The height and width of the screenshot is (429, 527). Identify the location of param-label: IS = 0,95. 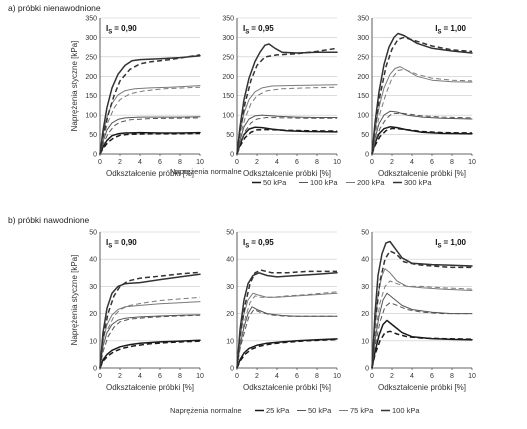
(258, 244).